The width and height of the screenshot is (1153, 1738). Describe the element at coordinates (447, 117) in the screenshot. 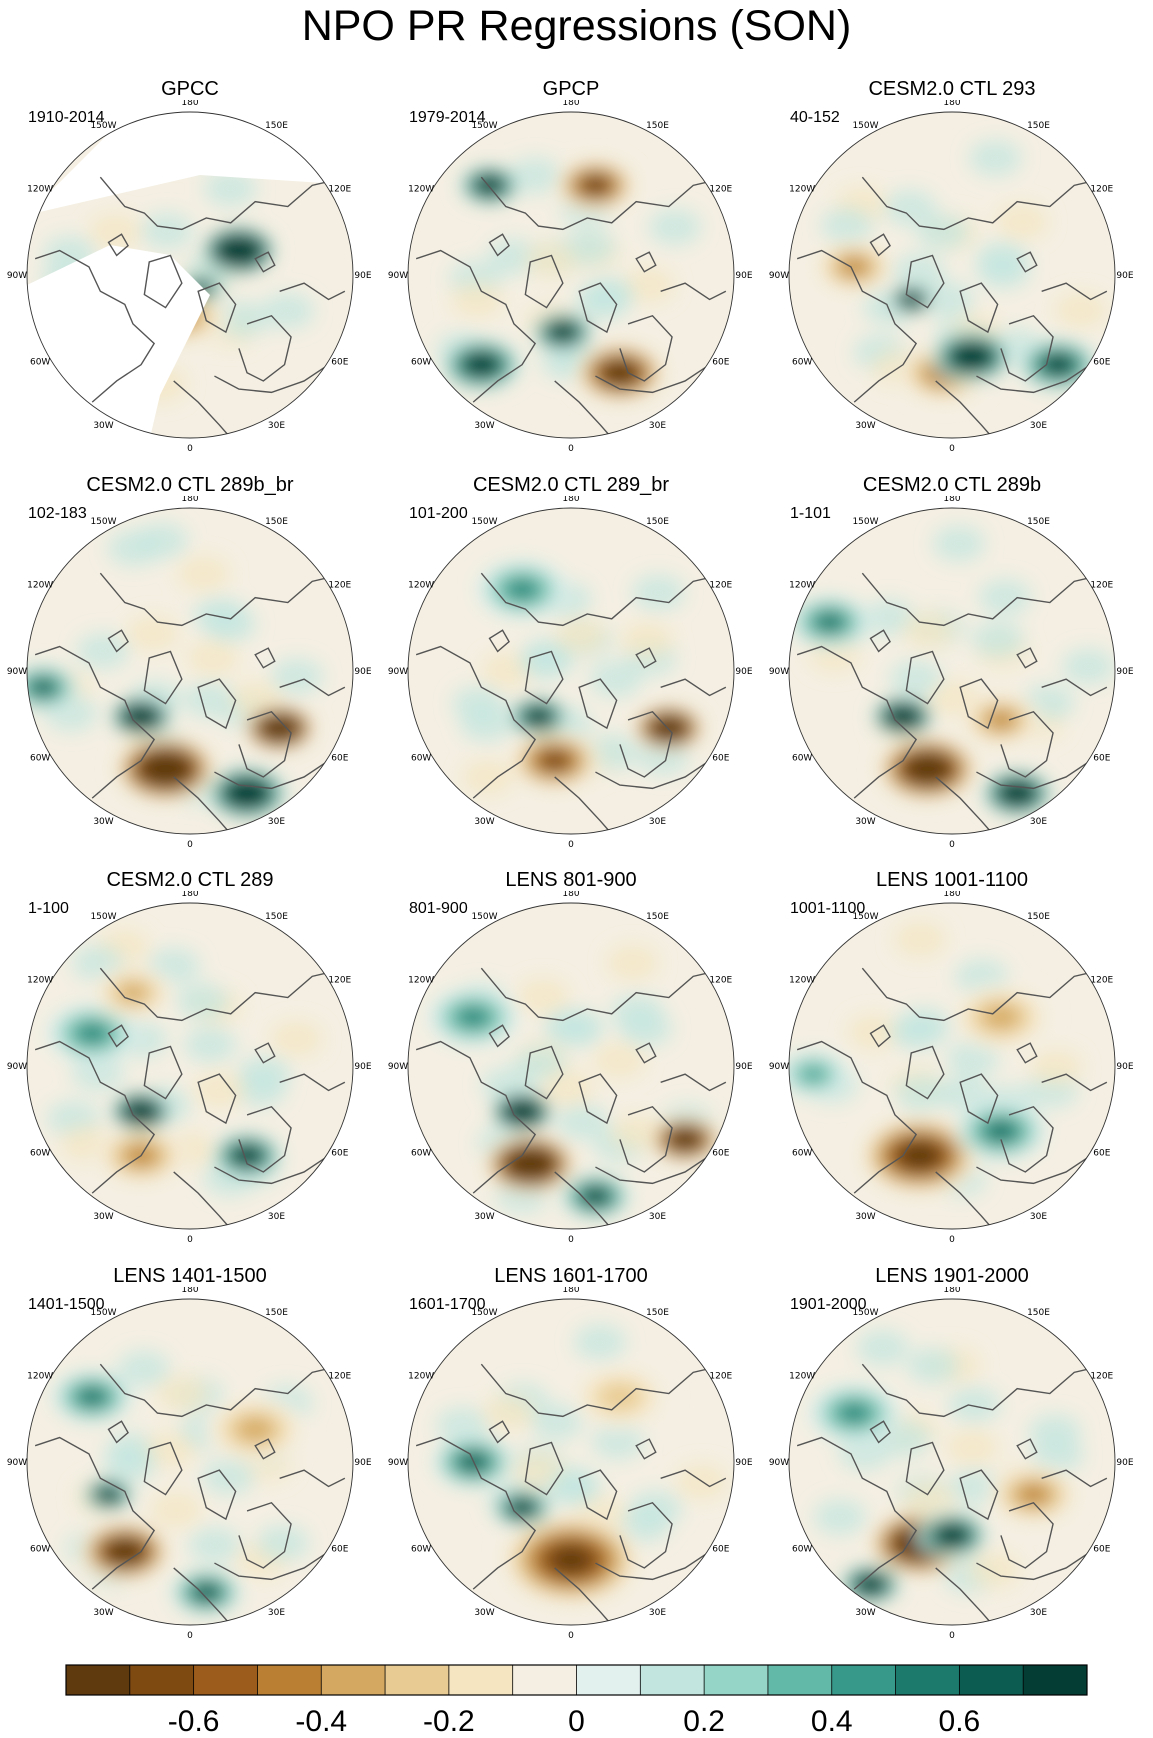

I see `panel-years: 1979-2014` at that location.